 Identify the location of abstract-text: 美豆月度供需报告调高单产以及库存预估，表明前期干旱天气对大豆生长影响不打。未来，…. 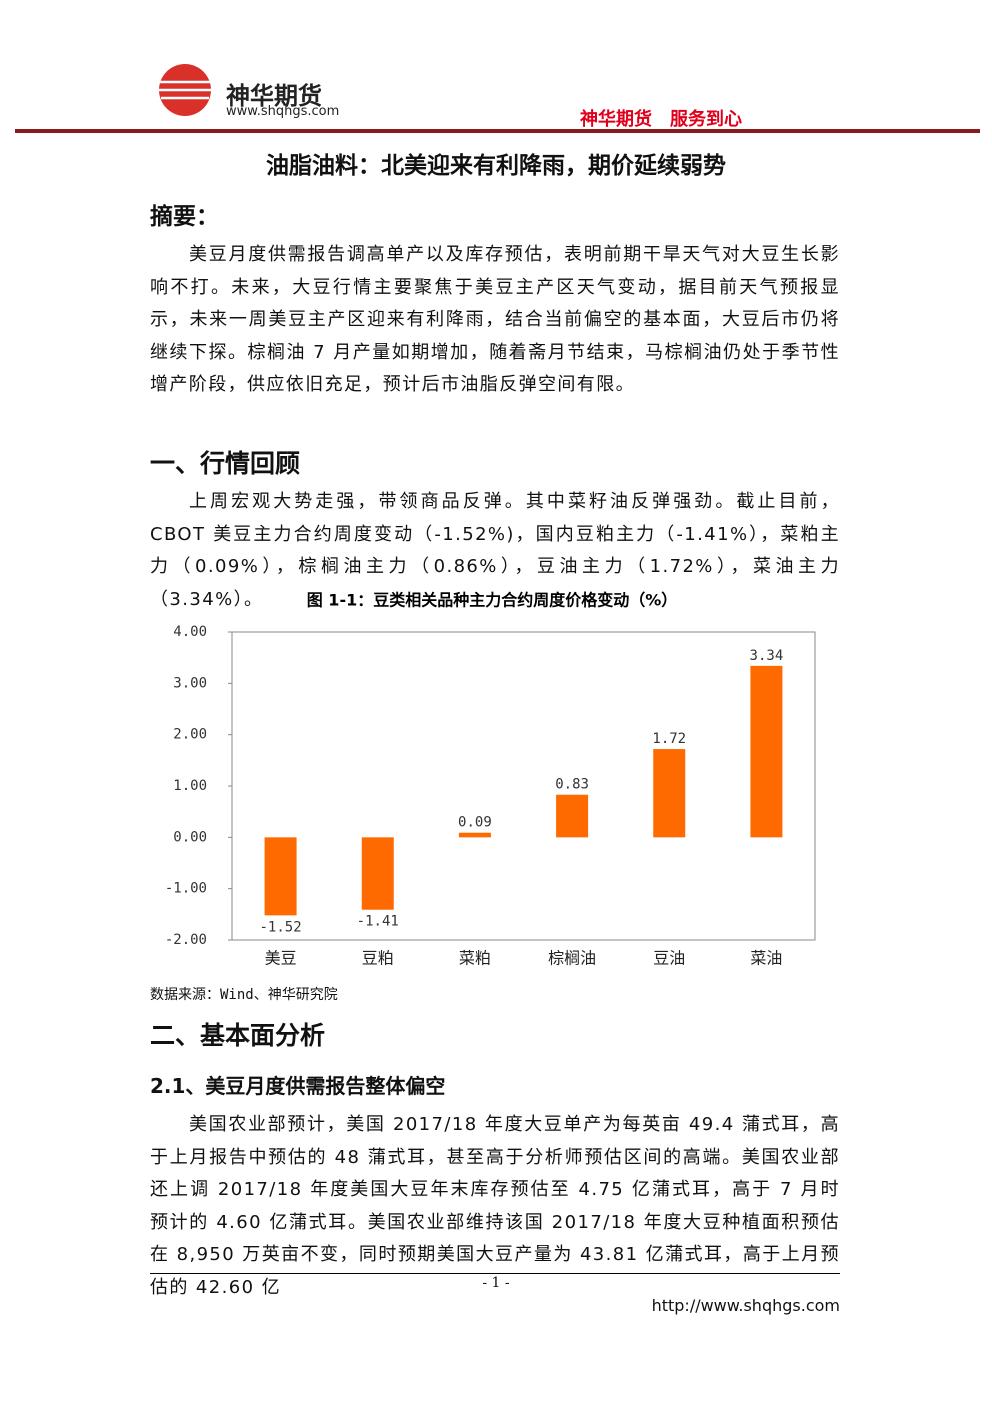
(495, 319).